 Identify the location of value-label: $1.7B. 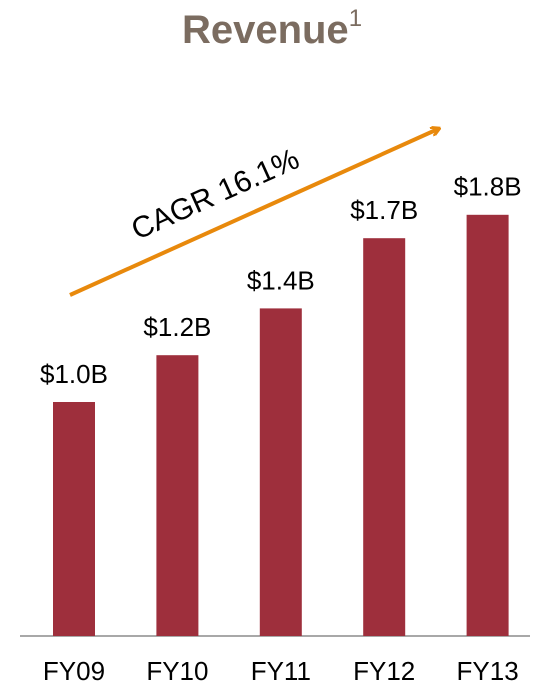
(384, 210).